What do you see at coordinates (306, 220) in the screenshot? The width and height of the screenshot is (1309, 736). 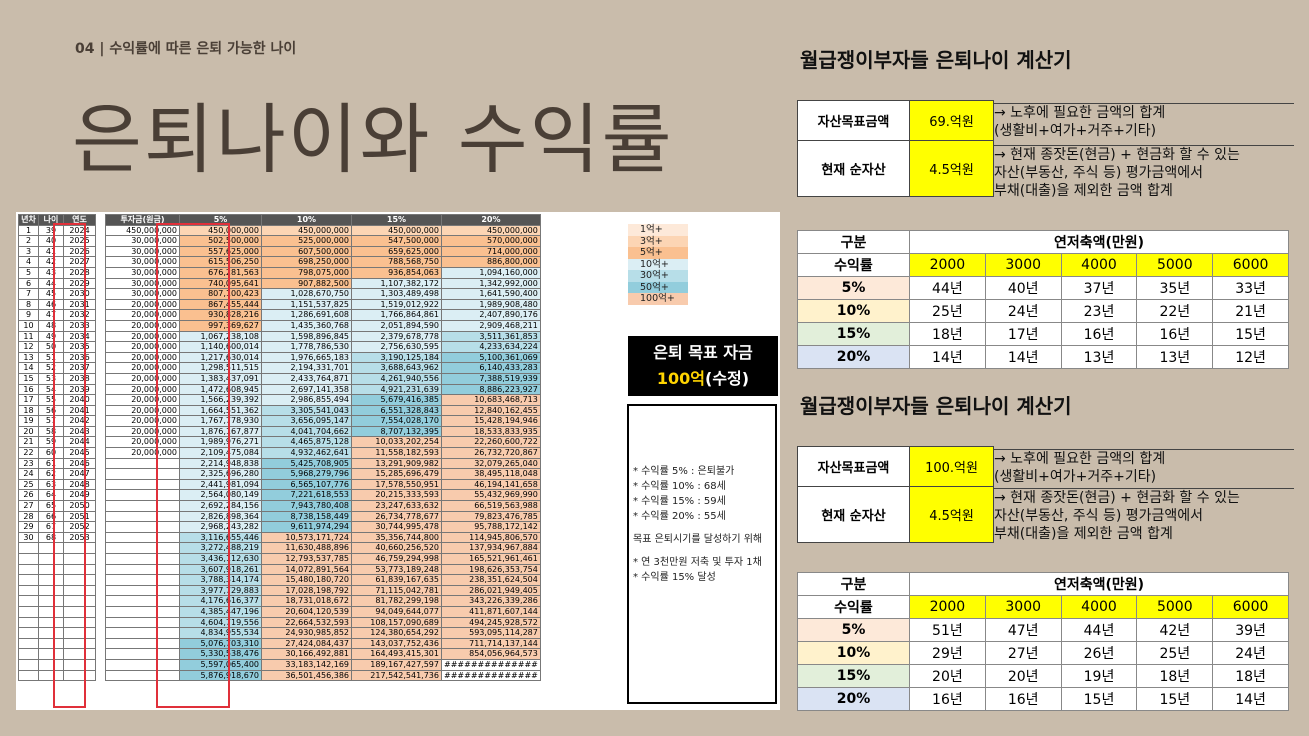 I see `column-header: 10%` at bounding box center [306, 220].